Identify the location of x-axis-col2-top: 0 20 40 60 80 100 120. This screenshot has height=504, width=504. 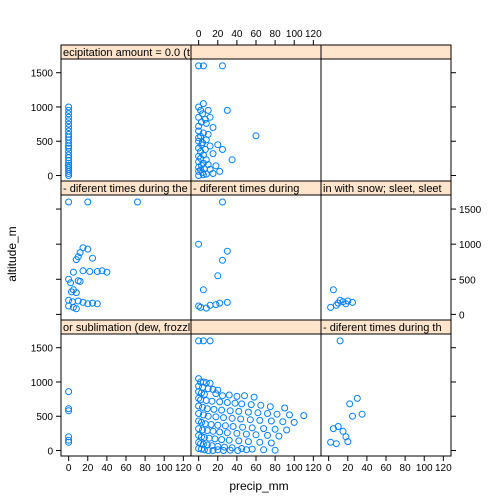
(259, 37).